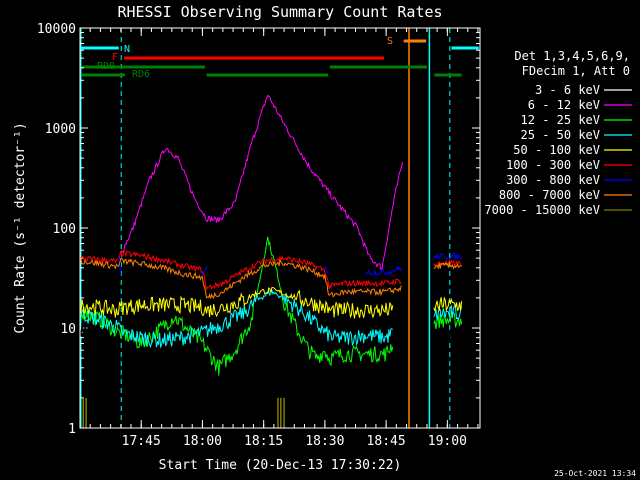 This screenshot has width=640, height=480. Describe the element at coordinates (72, 429) in the screenshot. I see `y-tick-label: 1` at that location.